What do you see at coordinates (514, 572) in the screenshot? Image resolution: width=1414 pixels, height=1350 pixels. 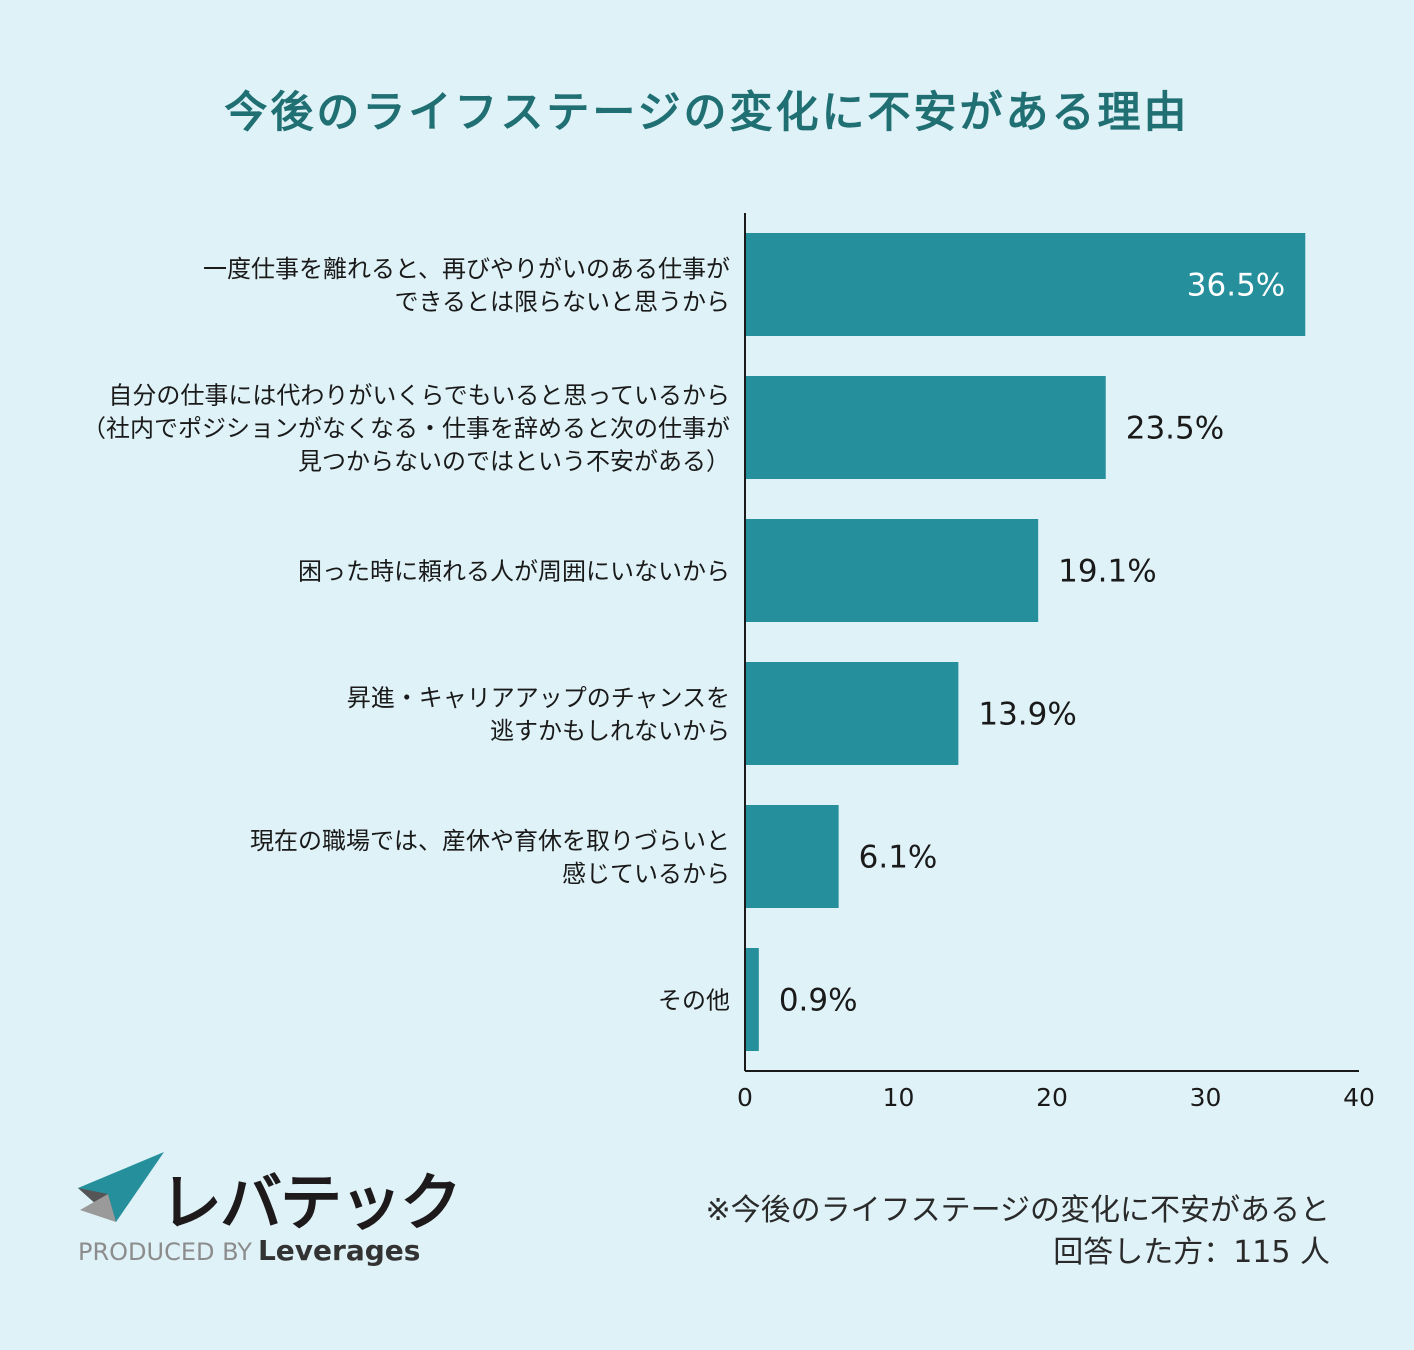 I see `category-label-3-1: 困った時に頼れる人が周囲にいないから` at bounding box center [514, 572].